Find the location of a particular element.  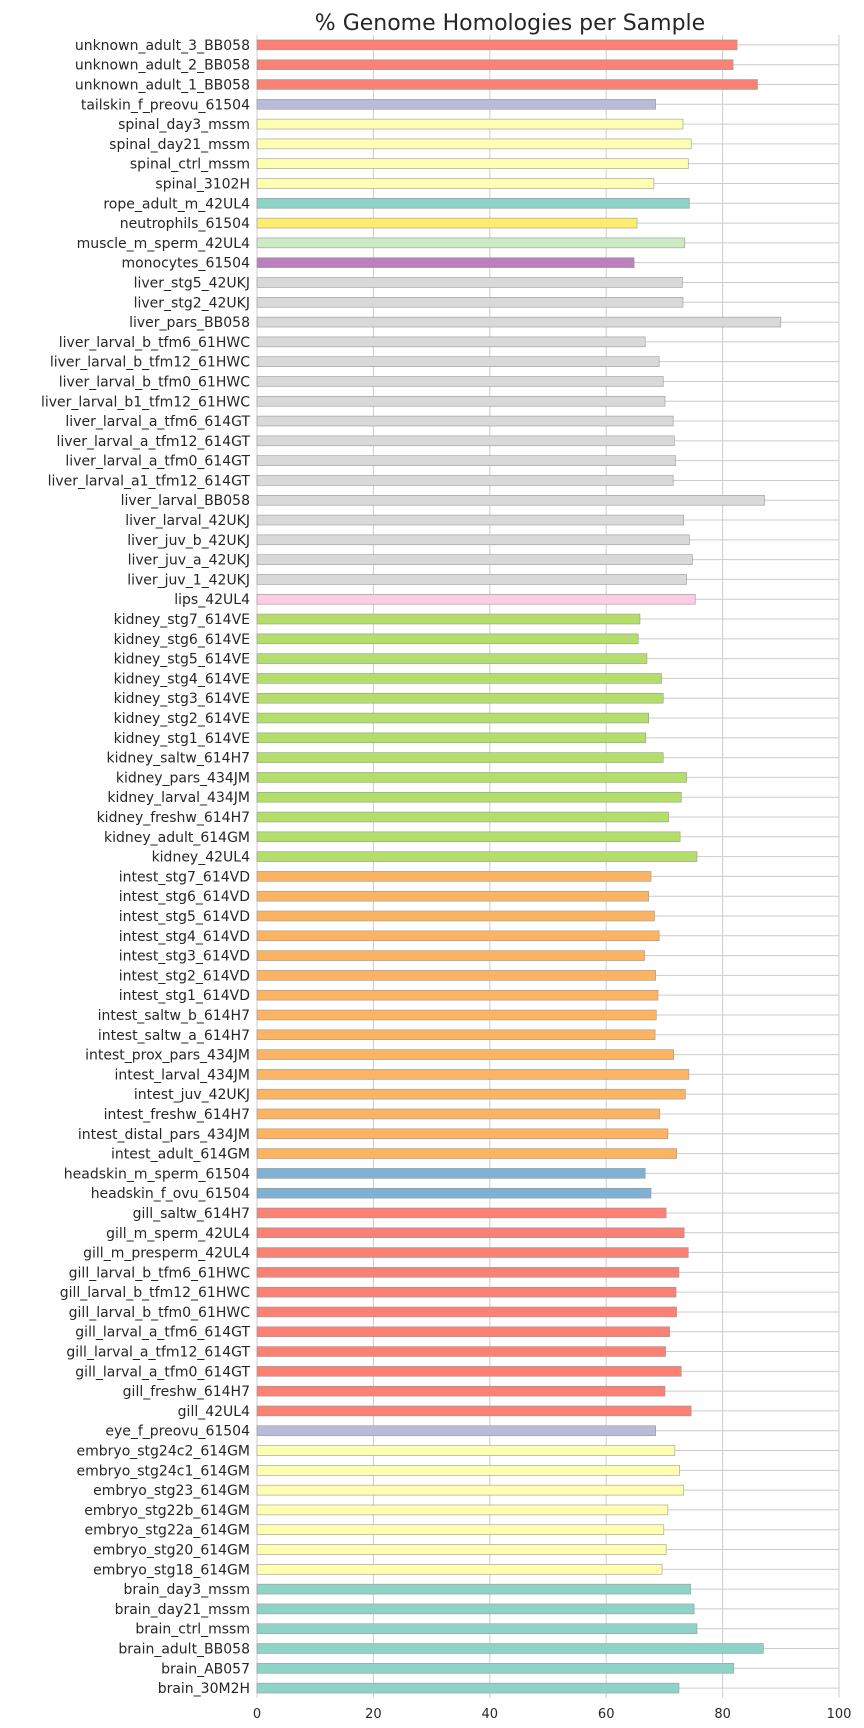

category-label: kidney_stg1_614VE is located at coordinates (182, 739).